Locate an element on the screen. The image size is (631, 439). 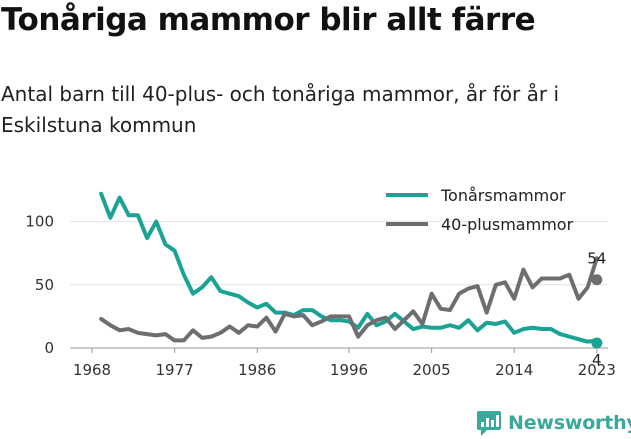
legend: Tonårsmammor 40-plusmammor is located at coordinates (480, 210).